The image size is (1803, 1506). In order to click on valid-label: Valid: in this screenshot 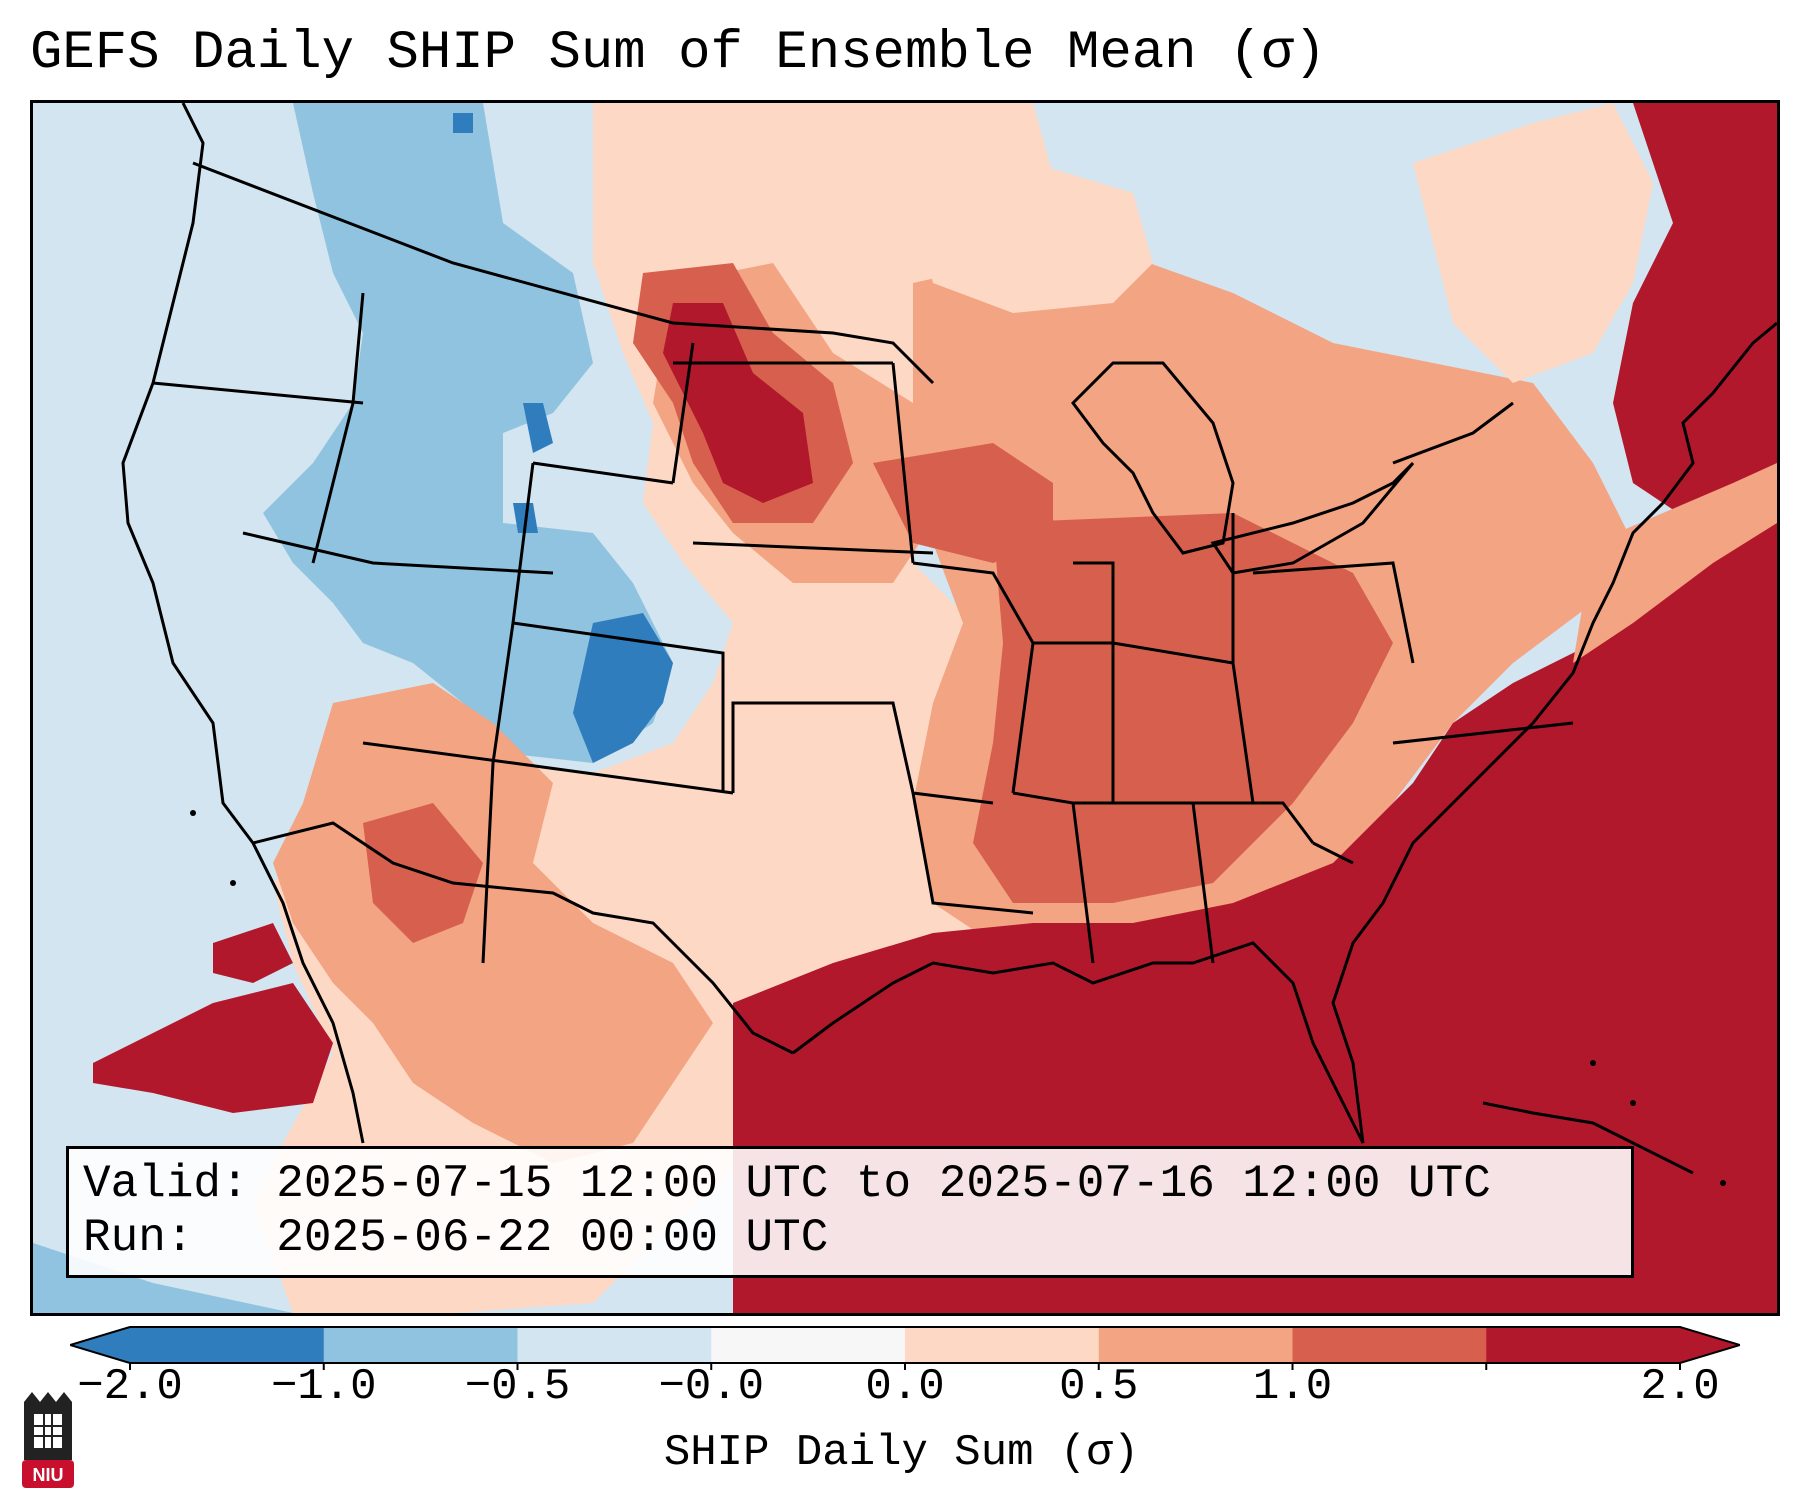, I will do `click(166, 1184)`.